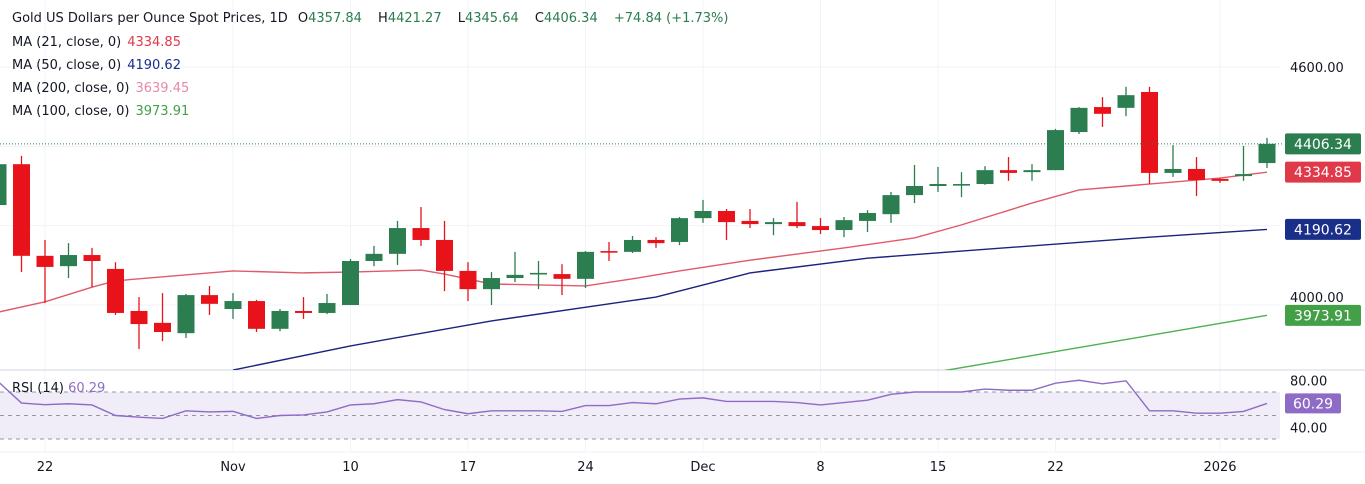 Image resolution: width=1365 pixels, height=484 pixels. Describe the element at coordinates (350, 467) in the screenshot. I see `time-axis-label: 10` at that location.